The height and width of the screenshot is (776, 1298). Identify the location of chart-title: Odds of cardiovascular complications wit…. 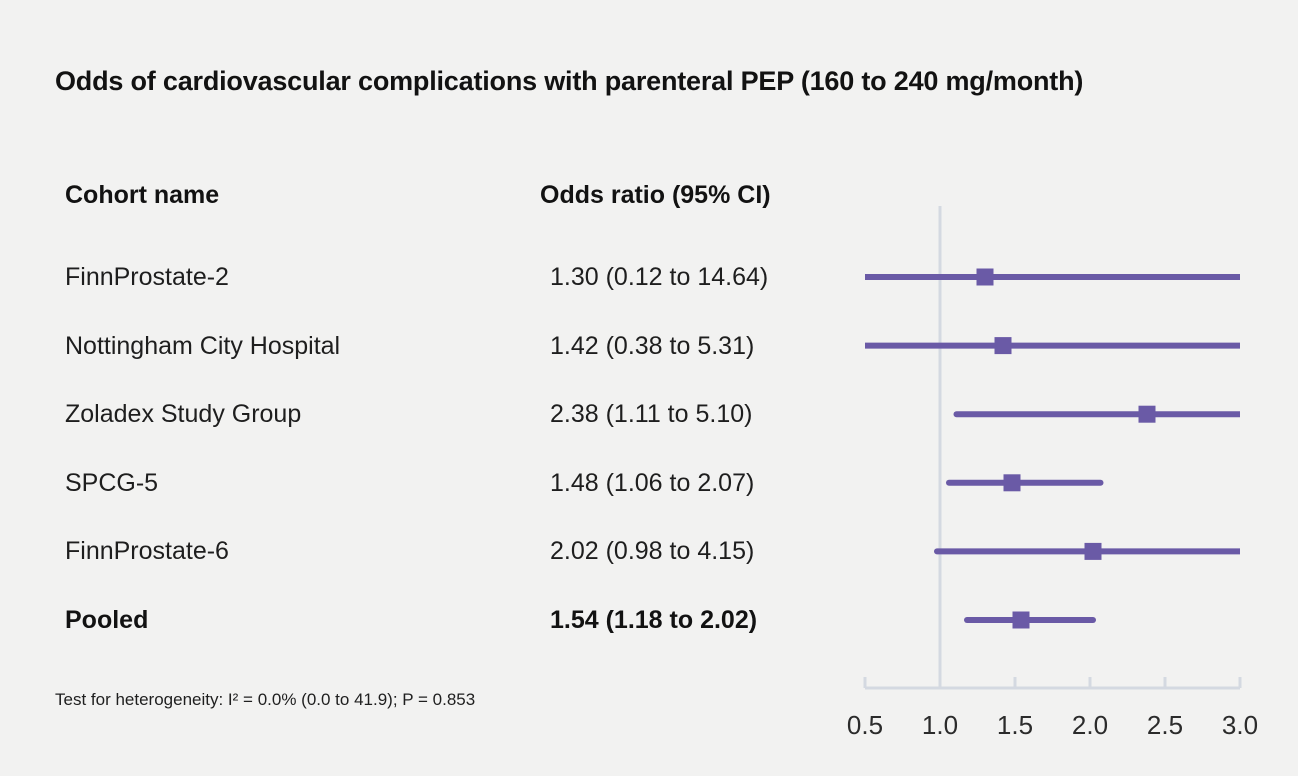
(569, 81).